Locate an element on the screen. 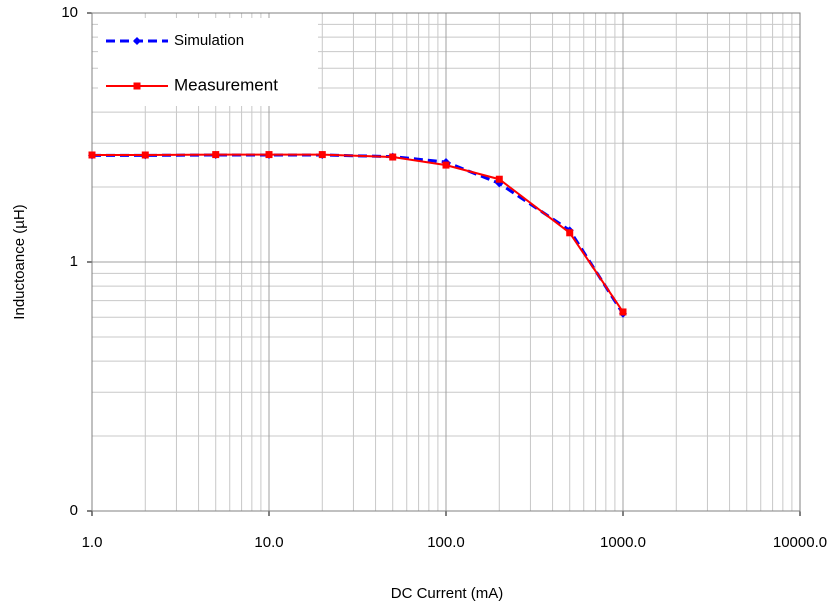  x-tick-label: 10000.0 is located at coordinates (800, 542).